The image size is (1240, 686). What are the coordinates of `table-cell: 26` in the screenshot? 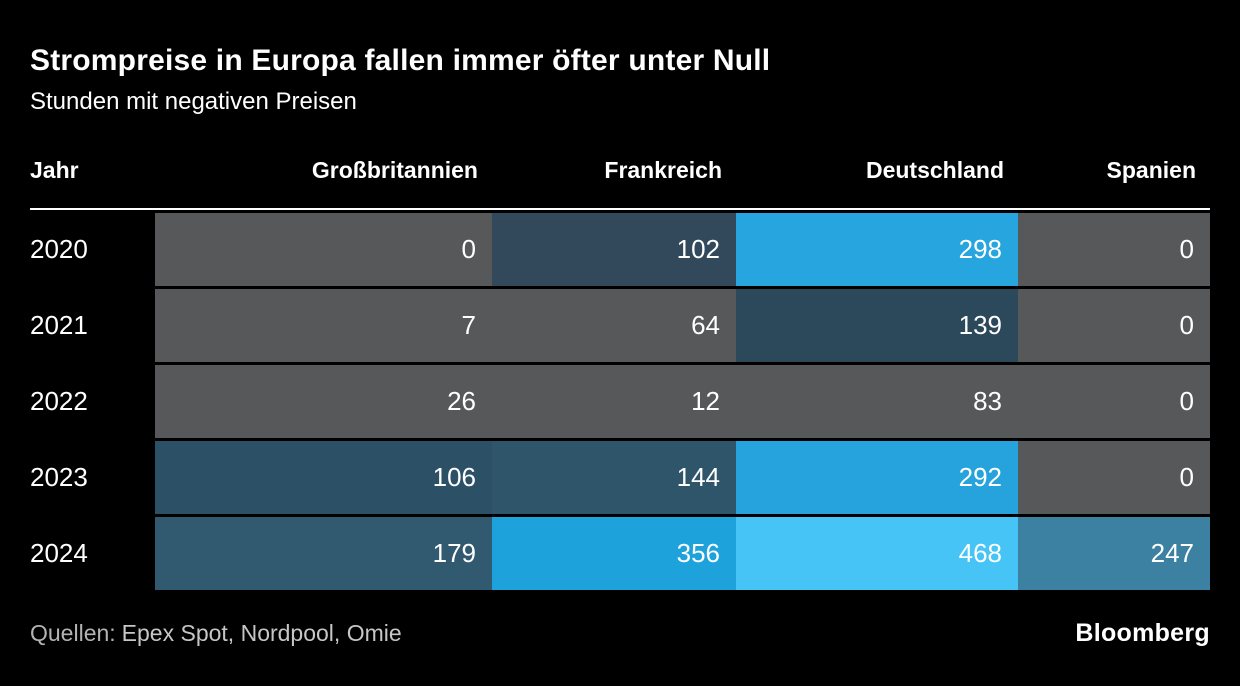 It's located at (323, 402).